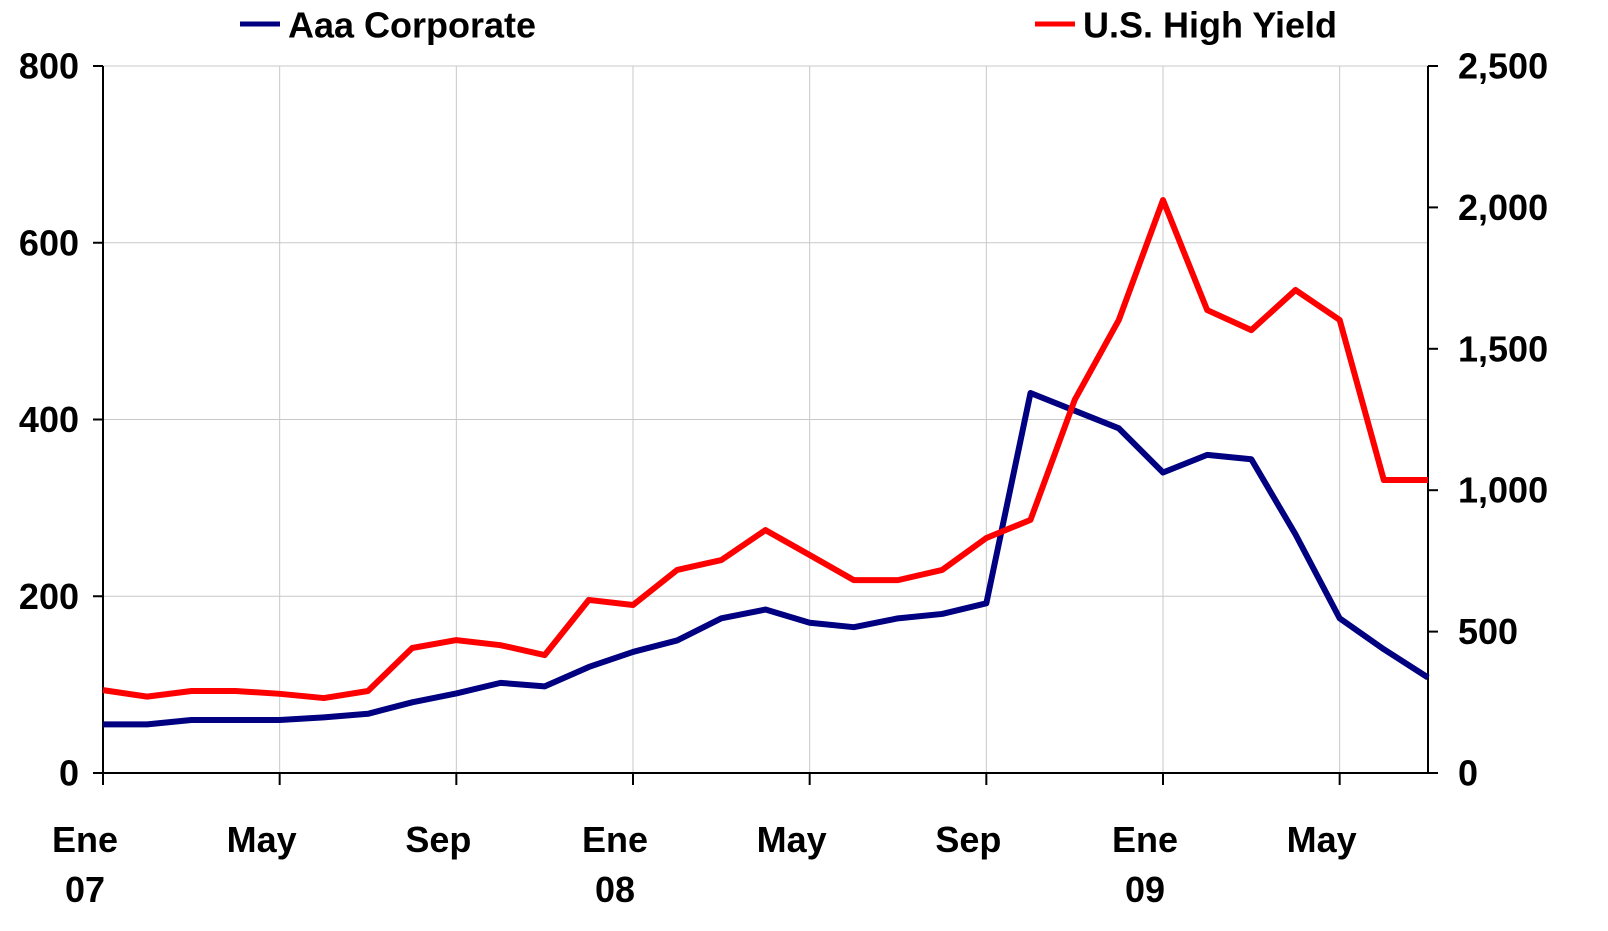 The height and width of the screenshot is (931, 1608). I want to click on legend-label: Aaa Corporate, so click(412, 25).